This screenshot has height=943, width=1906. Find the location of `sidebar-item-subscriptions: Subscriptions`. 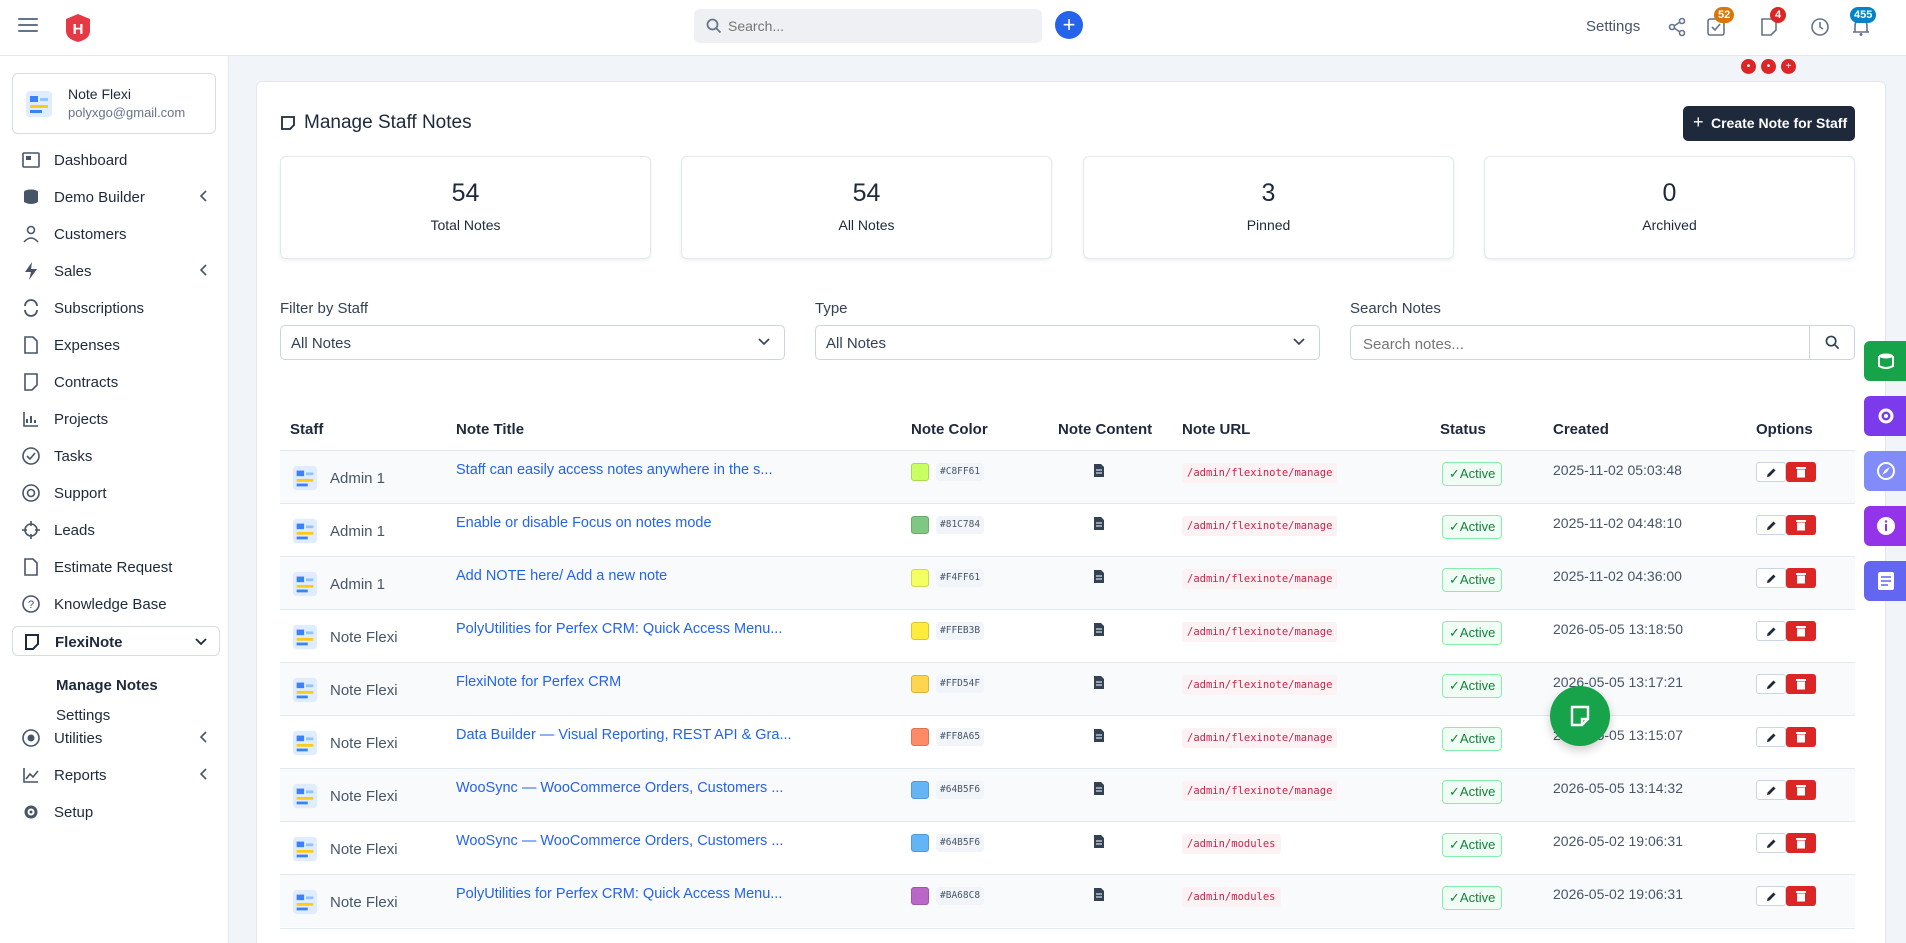

sidebar-item-subscriptions: Subscriptions is located at coordinates (116, 308).